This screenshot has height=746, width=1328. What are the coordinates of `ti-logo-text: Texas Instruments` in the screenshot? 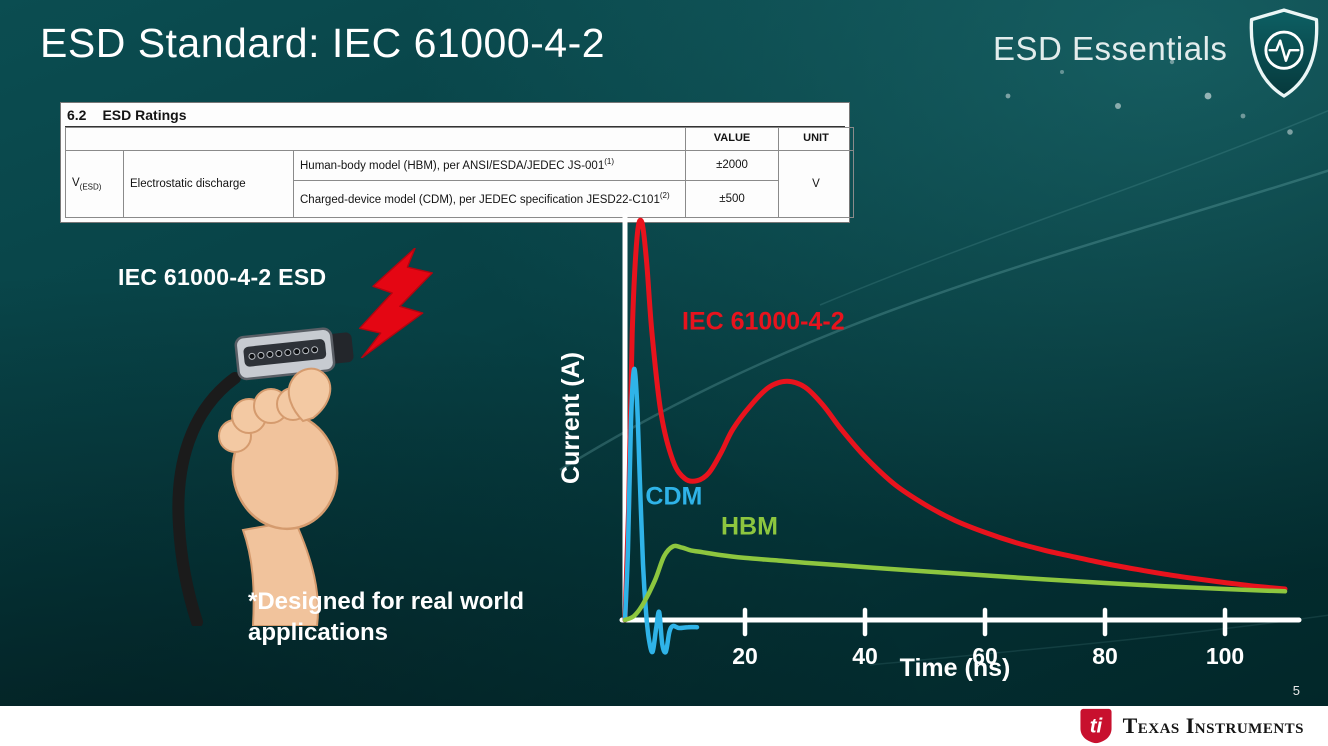 It's located at (1213, 725).